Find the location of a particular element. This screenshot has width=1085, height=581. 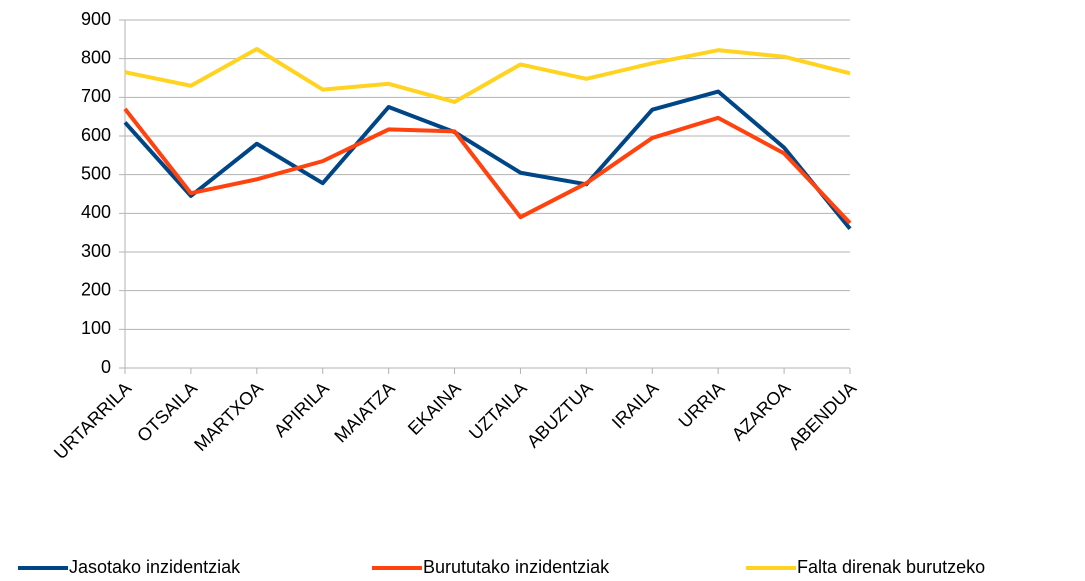

x-tick-label: ABENDUA is located at coordinates (823, 416).